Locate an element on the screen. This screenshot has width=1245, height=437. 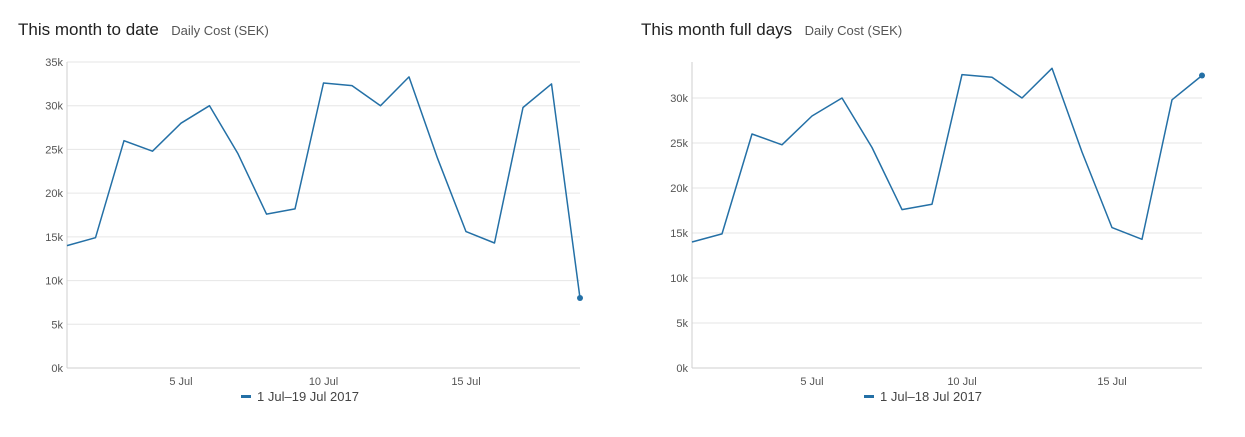
chart-header: This month full days Daily Cost (SEK) is located at coordinates (771, 30).